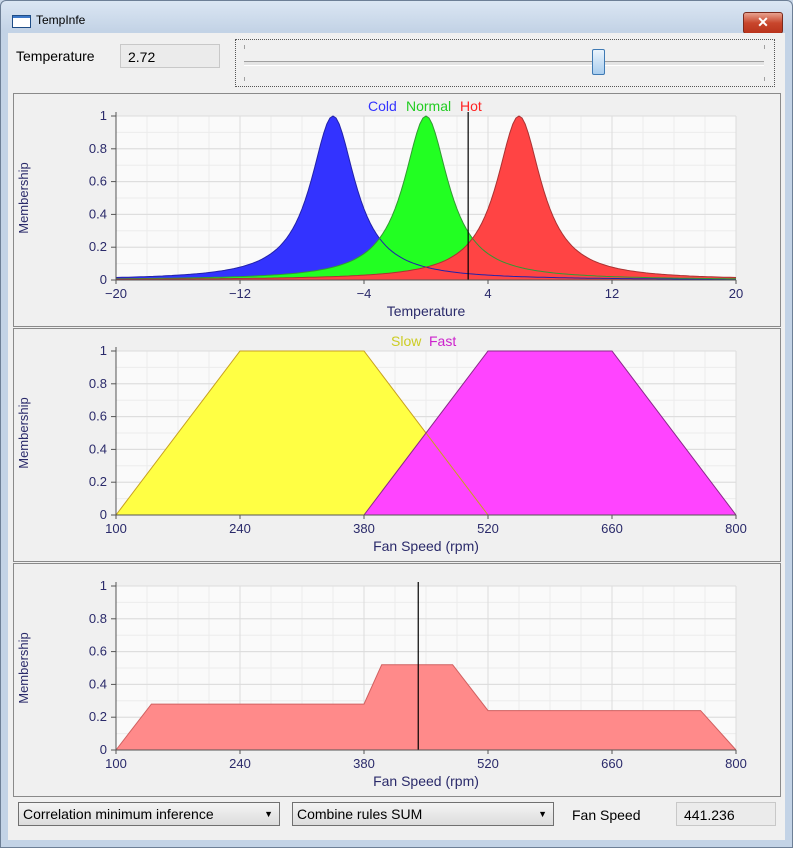  Describe the element at coordinates (471, 106) in the screenshot. I see `legend-entry-hot: Hot` at that location.